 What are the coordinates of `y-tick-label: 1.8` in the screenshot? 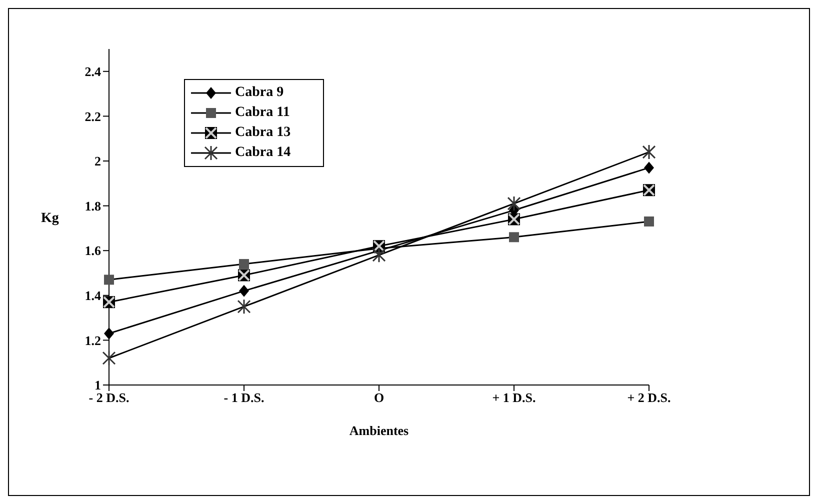 It's located at (93, 206).